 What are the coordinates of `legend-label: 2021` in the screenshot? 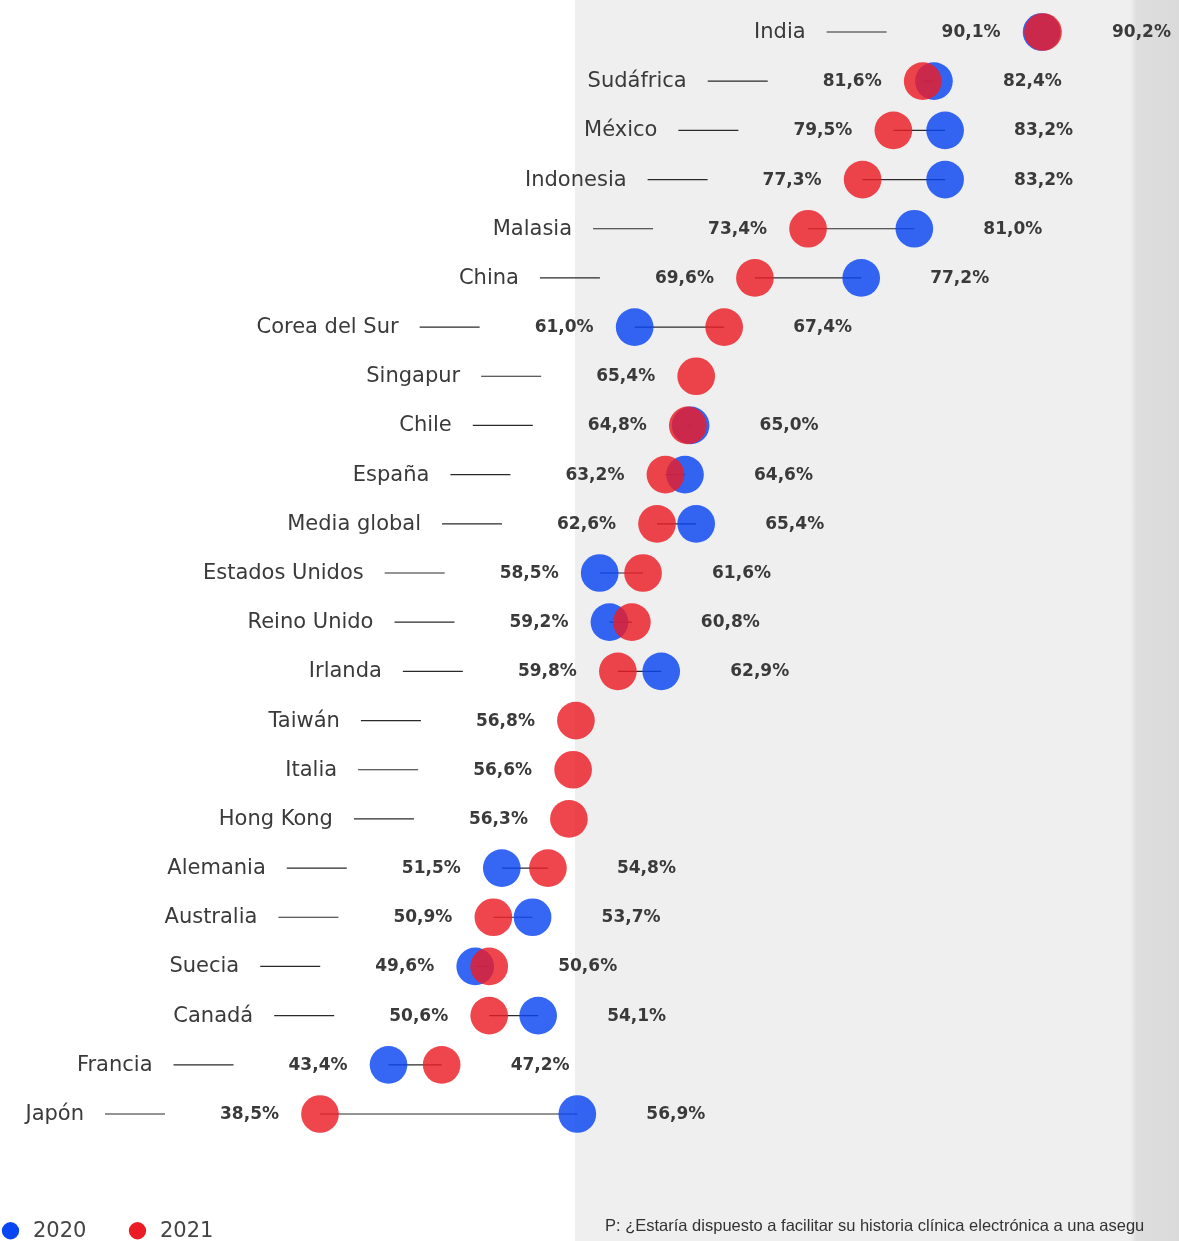 It's located at (187, 1229).